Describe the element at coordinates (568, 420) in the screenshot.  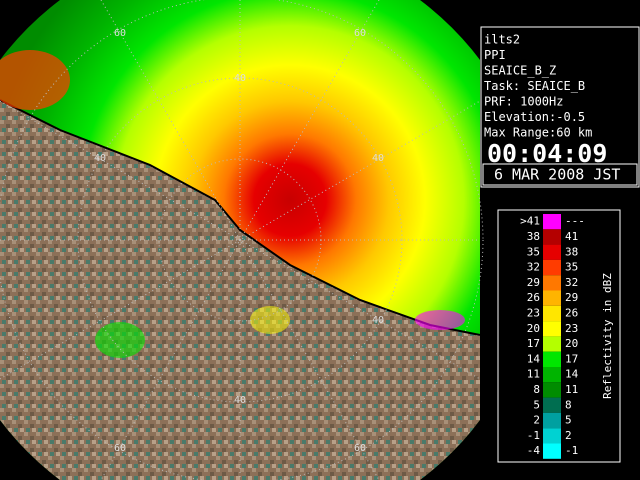
I see `legend-high: 5` at that location.